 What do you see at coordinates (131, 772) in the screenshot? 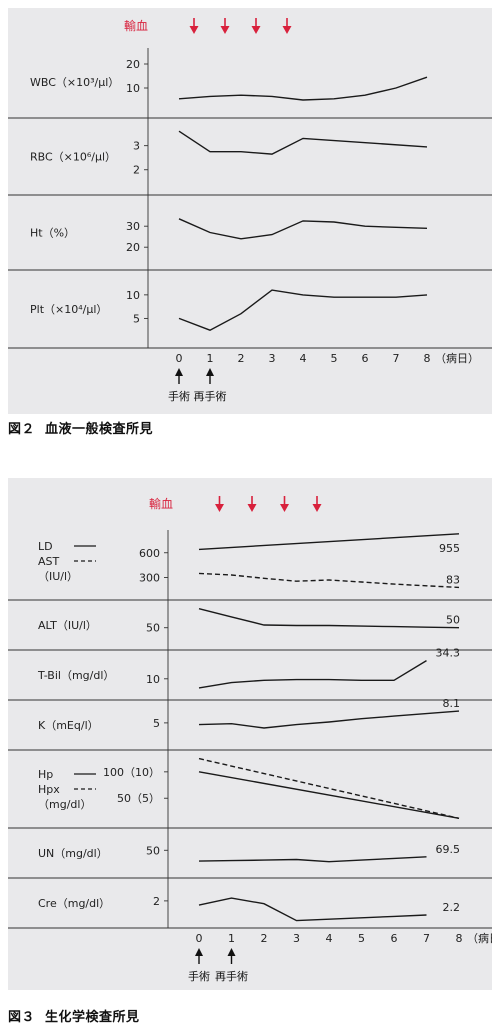
I see `y-tick-label-4-0: 100（10）` at bounding box center [131, 772].